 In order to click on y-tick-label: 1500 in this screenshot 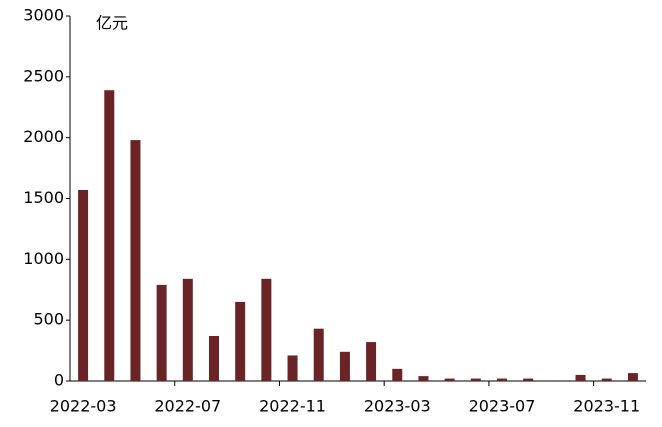, I will do `click(43, 197)`.